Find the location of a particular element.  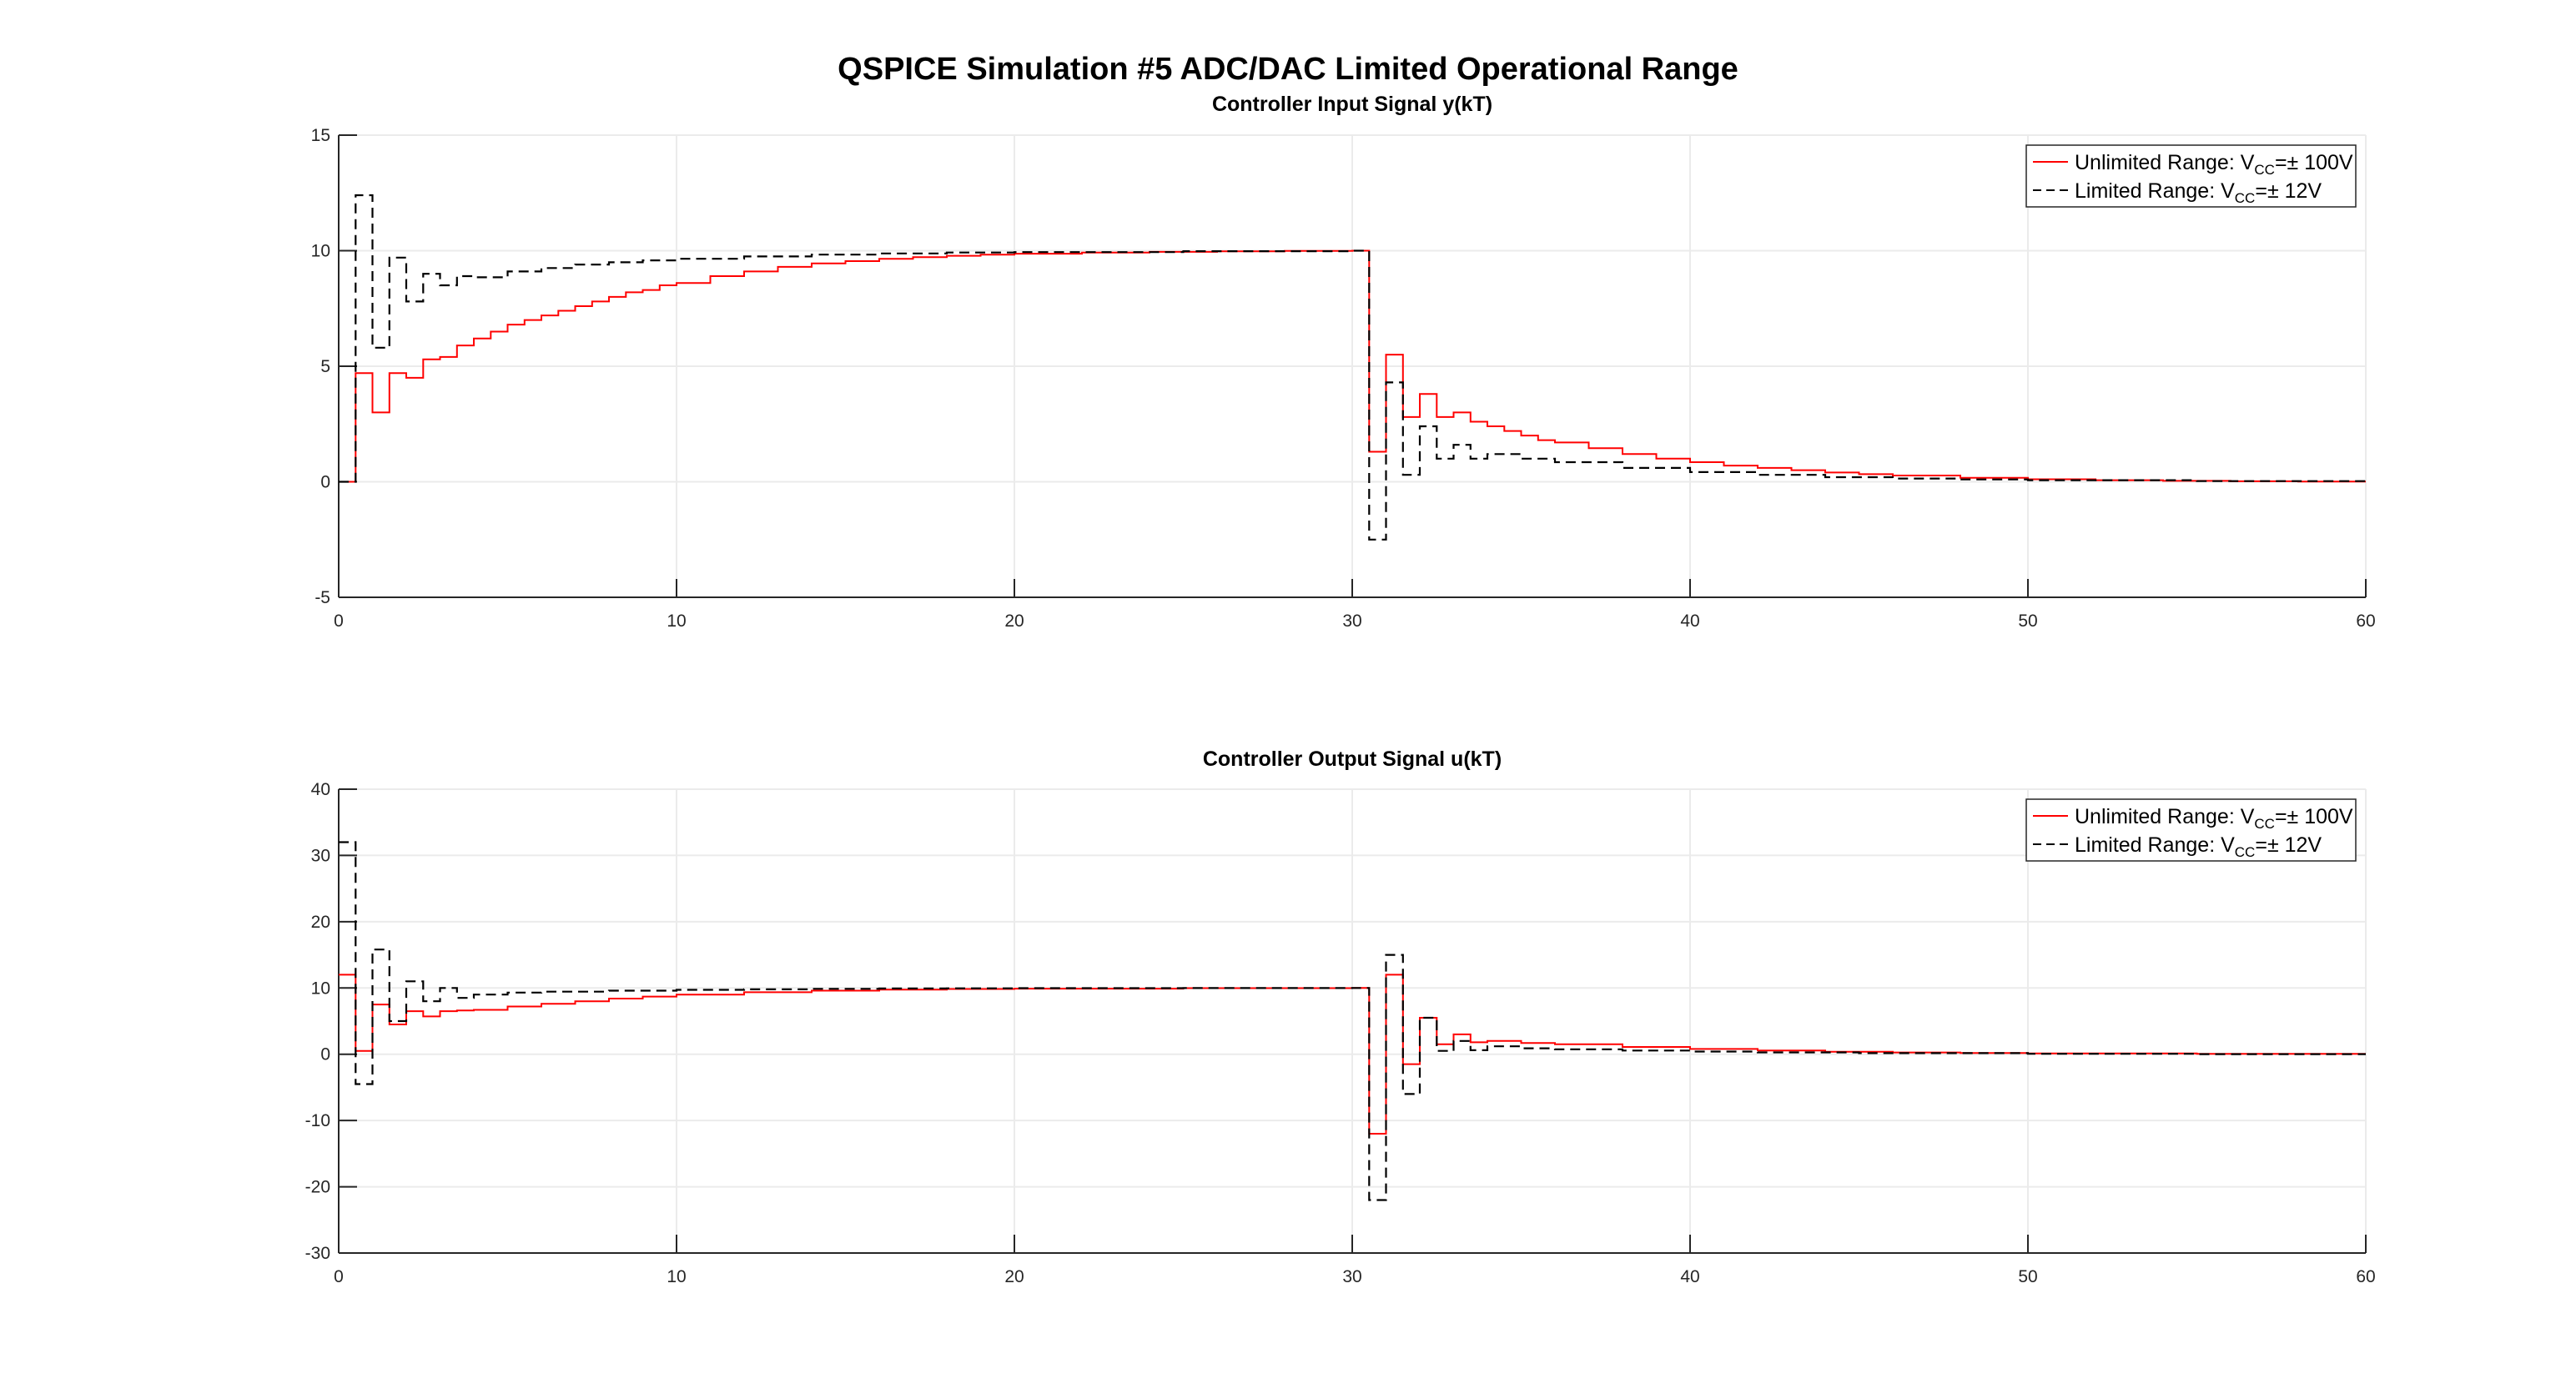

axes-title: Controller Input Signal y(kT) is located at coordinates (1352, 104).